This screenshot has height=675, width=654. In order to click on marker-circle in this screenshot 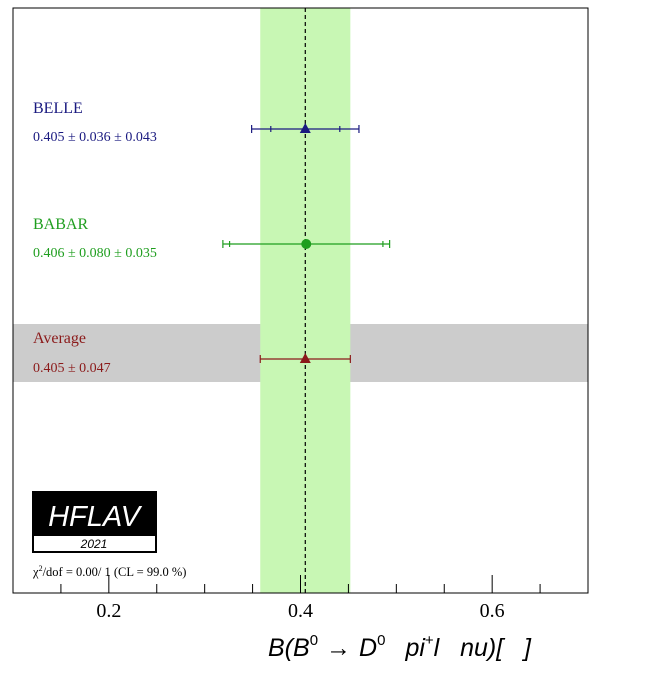, I will do `click(306, 244)`.